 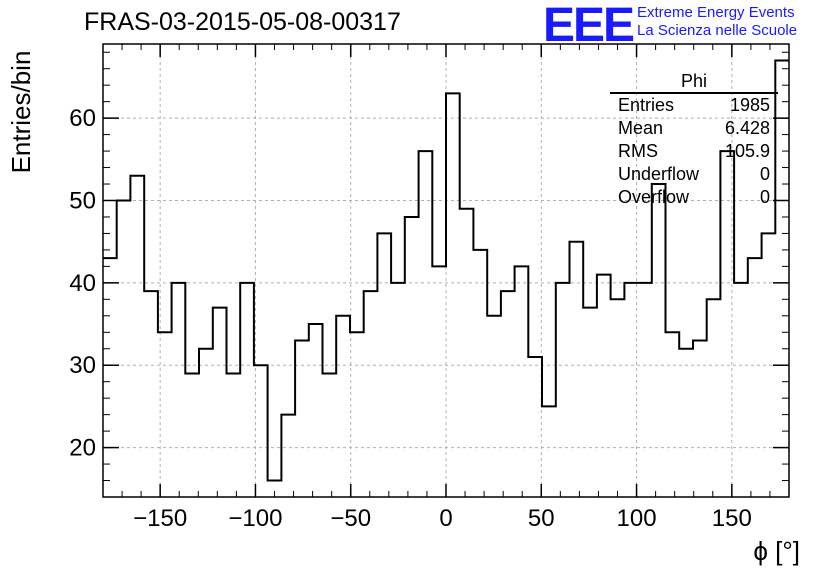 What do you see at coordinates (747, 128) in the screenshot?
I see `stats-value: 6.428` at bounding box center [747, 128].